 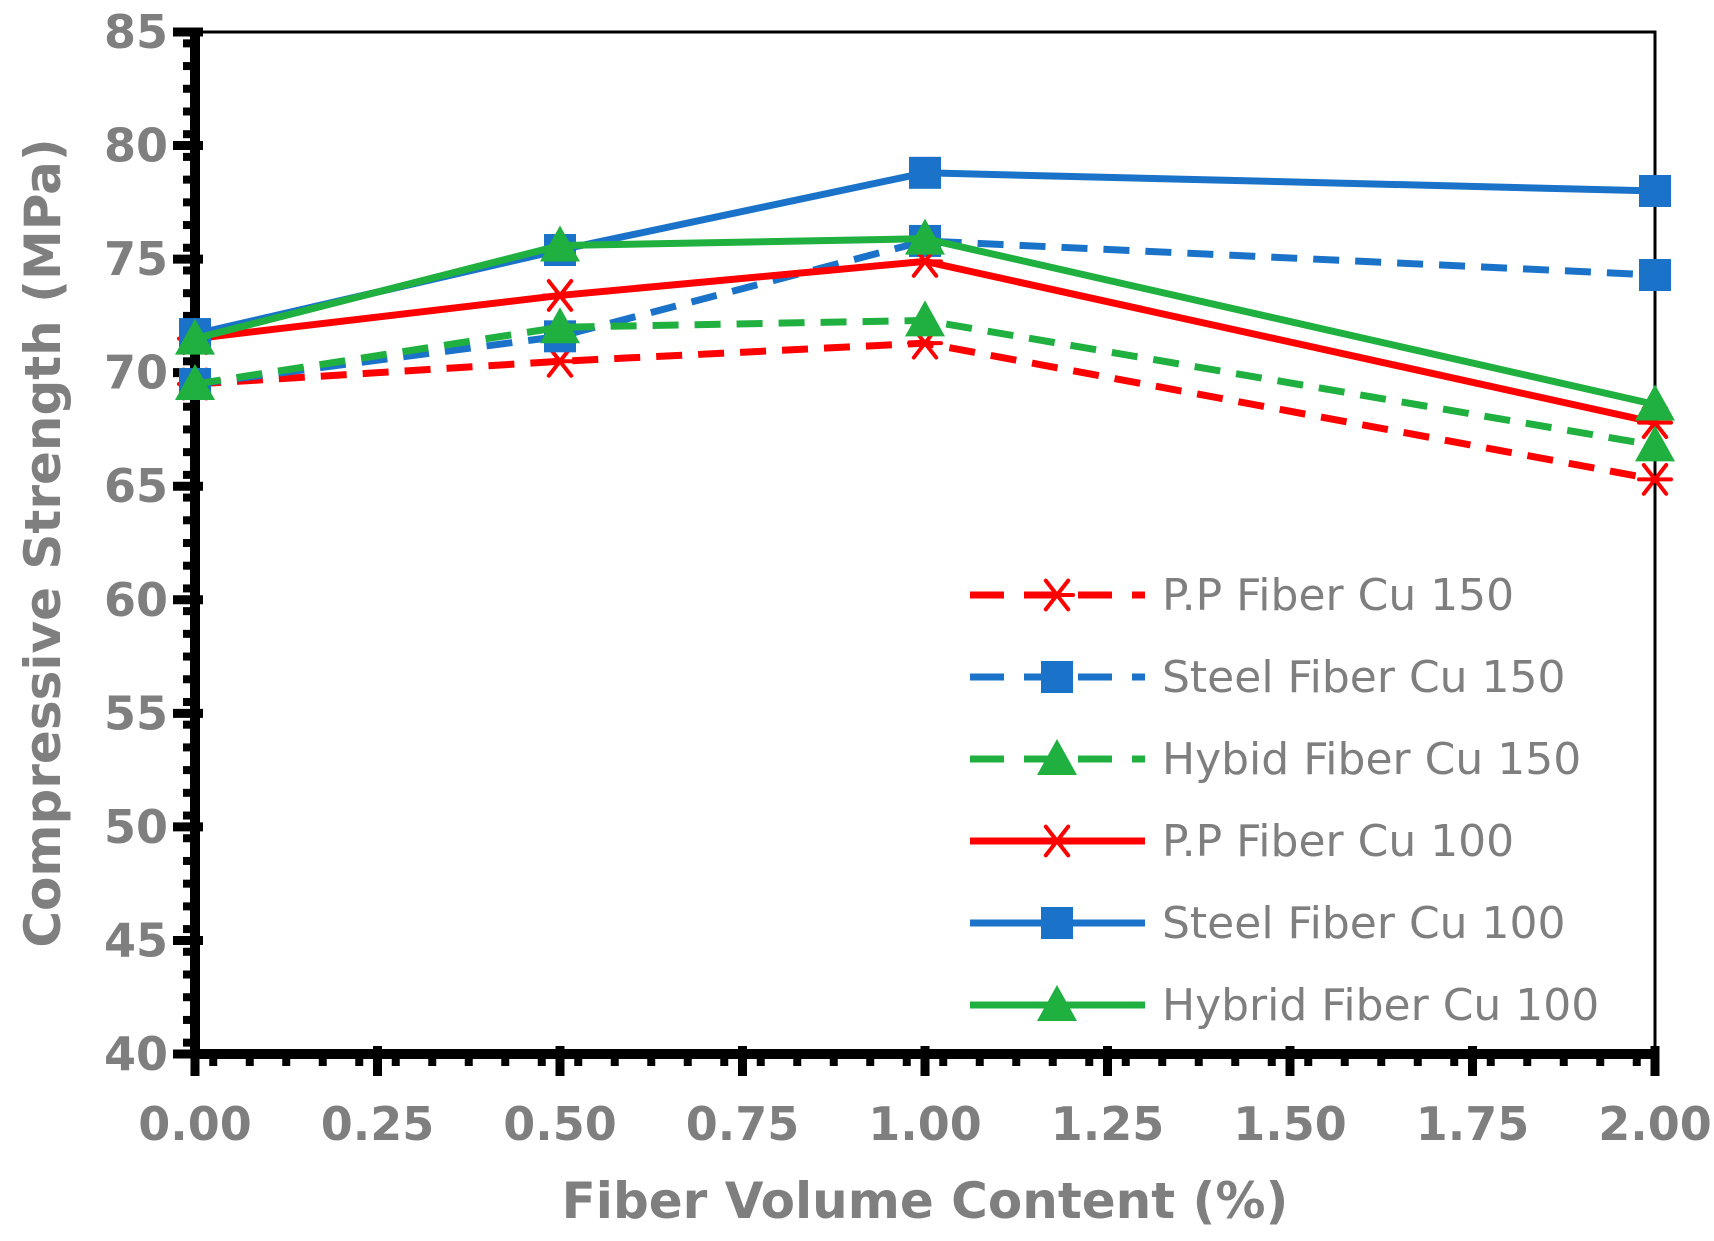 What do you see at coordinates (1364, 923) in the screenshot?
I see `legend-label: Steel Fiber Cu 100` at bounding box center [1364, 923].